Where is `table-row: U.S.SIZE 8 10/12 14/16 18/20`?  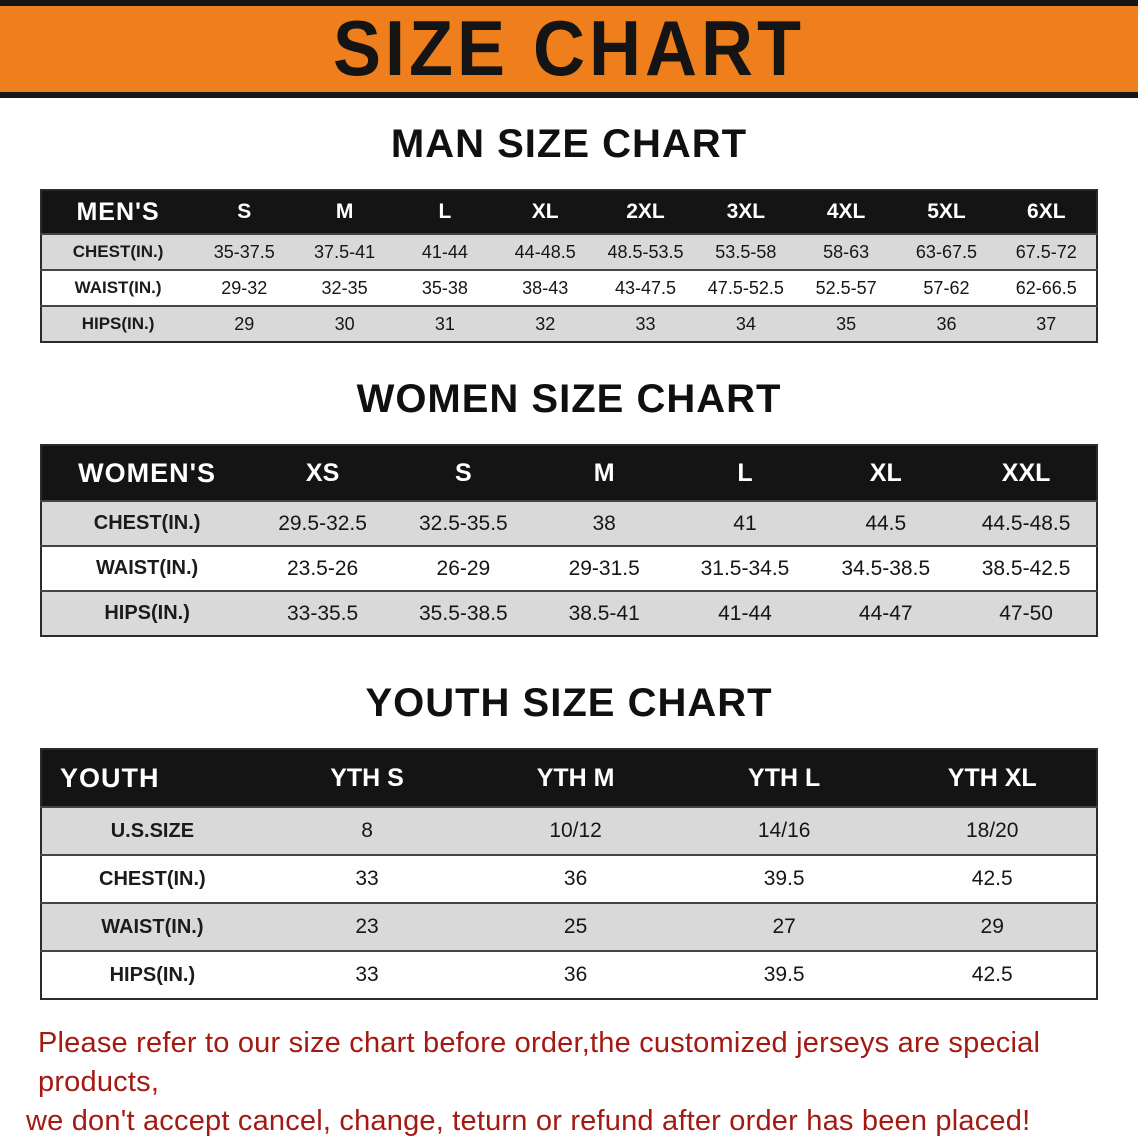 table-row: U.S.SIZE 8 10/12 14/16 18/20 is located at coordinates (569, 830).